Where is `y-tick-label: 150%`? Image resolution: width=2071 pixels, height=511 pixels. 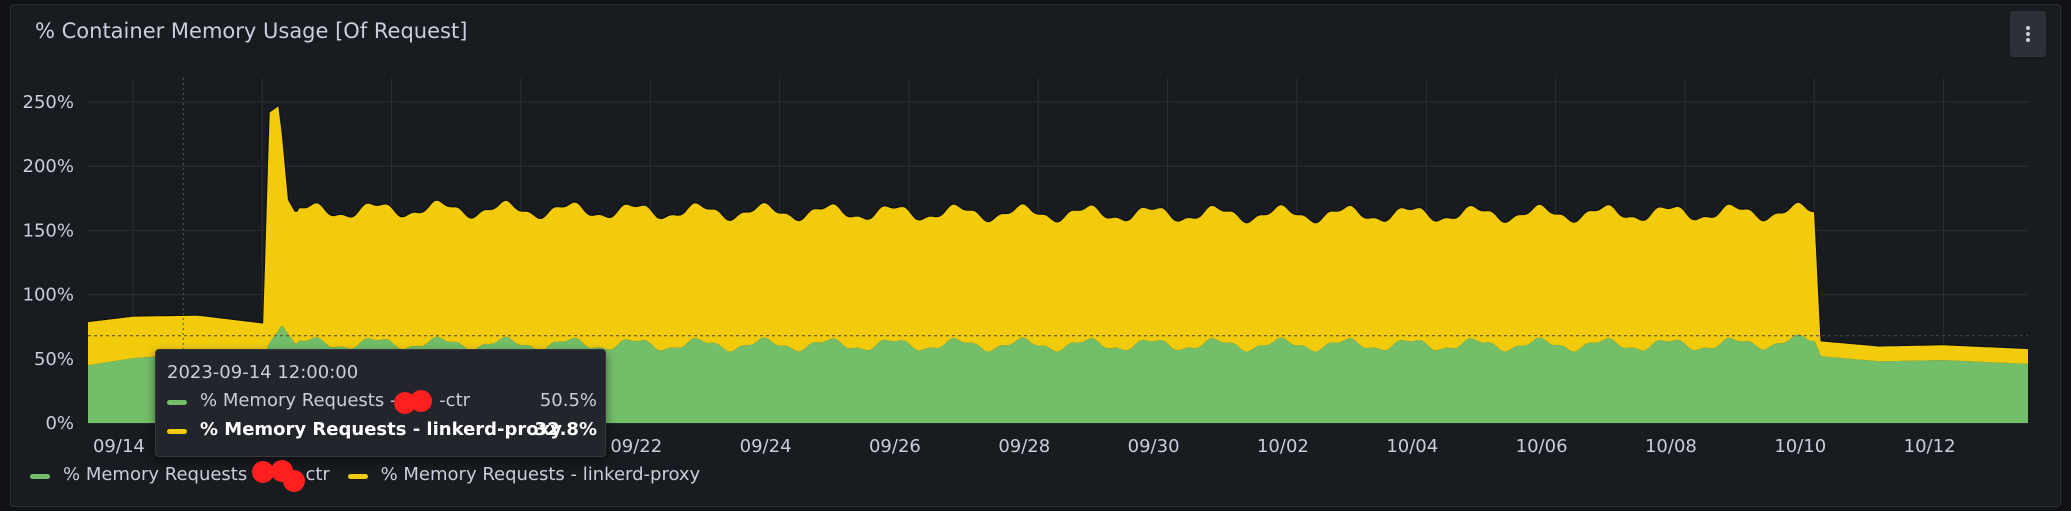 y-tick-label: 150% is located at coordinates (48, 230).